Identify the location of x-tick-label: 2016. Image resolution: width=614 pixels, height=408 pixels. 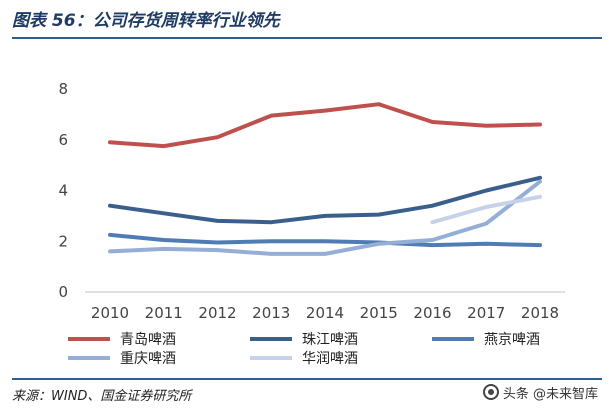
(432, 313).